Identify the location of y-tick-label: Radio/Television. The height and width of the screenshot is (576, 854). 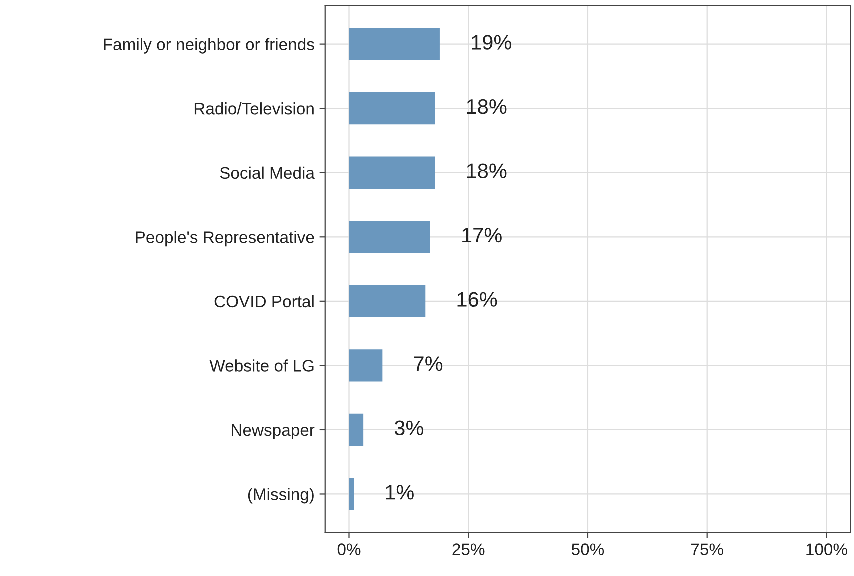
(254, 108).